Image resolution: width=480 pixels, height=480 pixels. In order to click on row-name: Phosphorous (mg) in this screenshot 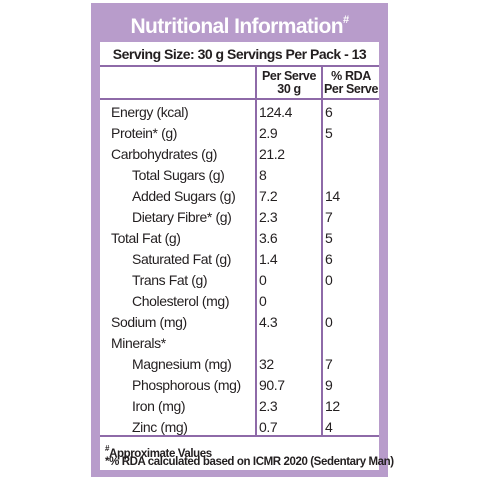, I will do `click(186, 385)`.